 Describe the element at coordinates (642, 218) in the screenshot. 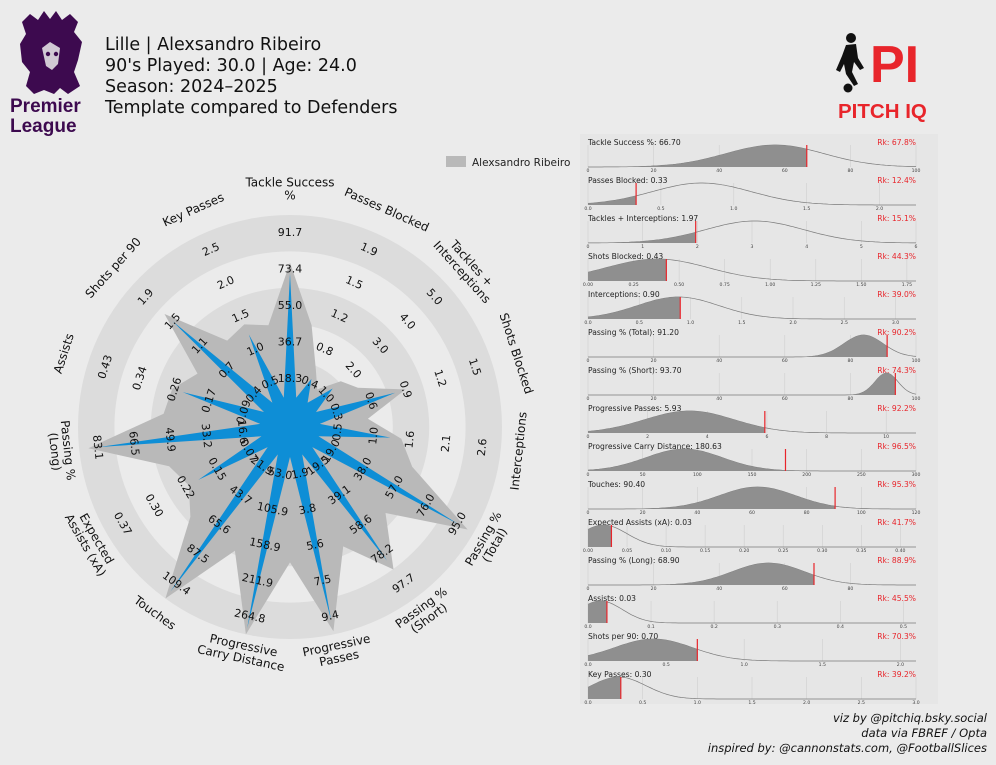

I see `panel-title: Tackles + Interceptions: 1.97` at that location.